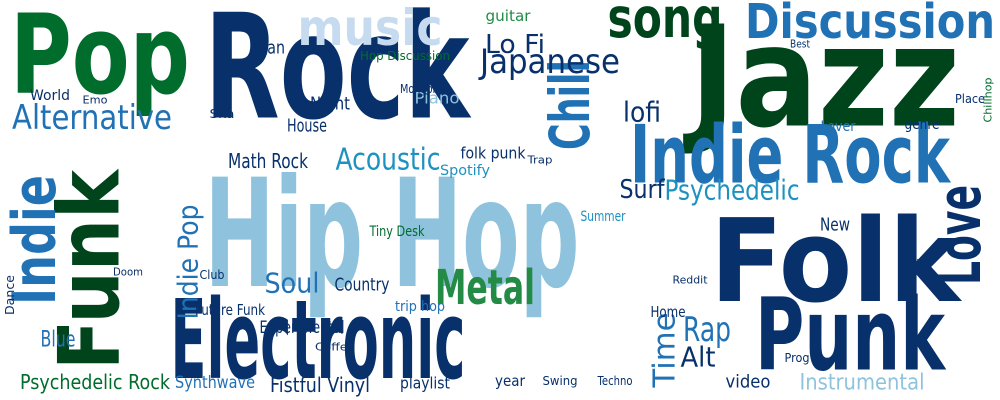 Image resolution: width=1000 pixels, height=400 pixels. What do you see at coordinates (437, 98) in the screenshot?
I see `word: Piano` at bounding box center [437, 98].